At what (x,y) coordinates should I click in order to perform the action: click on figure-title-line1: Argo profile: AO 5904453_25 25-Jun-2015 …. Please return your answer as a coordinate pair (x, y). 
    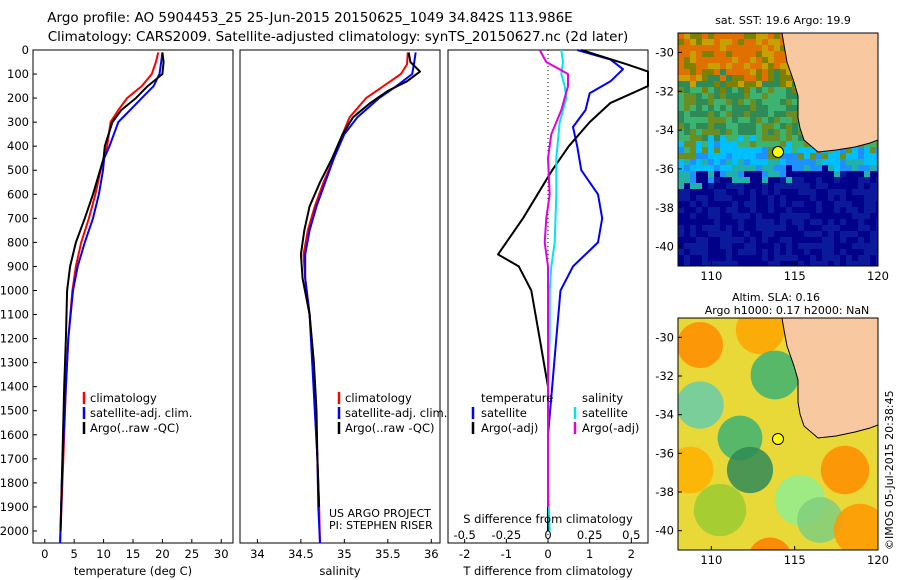
    Looking at the image, I should click on (309, 18).